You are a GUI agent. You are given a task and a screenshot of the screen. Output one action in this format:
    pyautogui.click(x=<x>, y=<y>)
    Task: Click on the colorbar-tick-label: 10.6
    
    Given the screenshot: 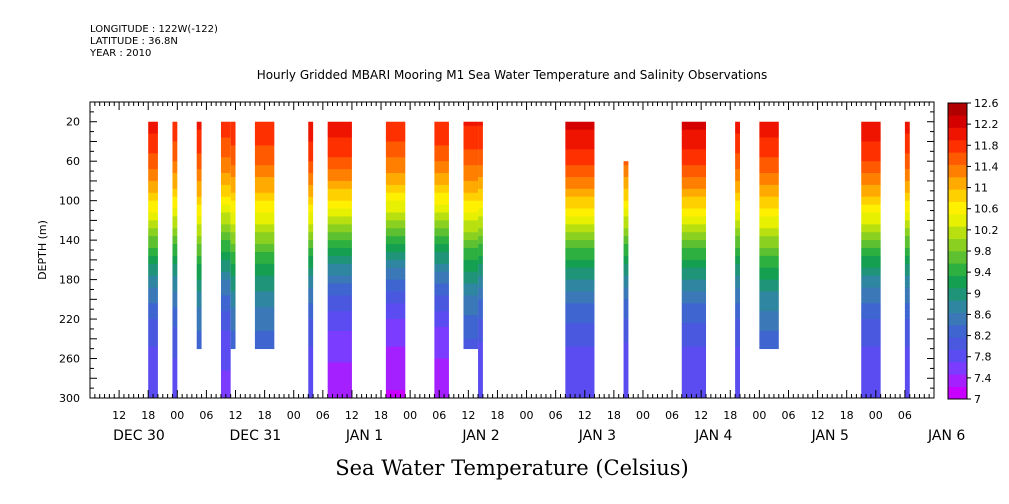 What is the action you would take?
    pyautogui.click(x=986, y=209)
    